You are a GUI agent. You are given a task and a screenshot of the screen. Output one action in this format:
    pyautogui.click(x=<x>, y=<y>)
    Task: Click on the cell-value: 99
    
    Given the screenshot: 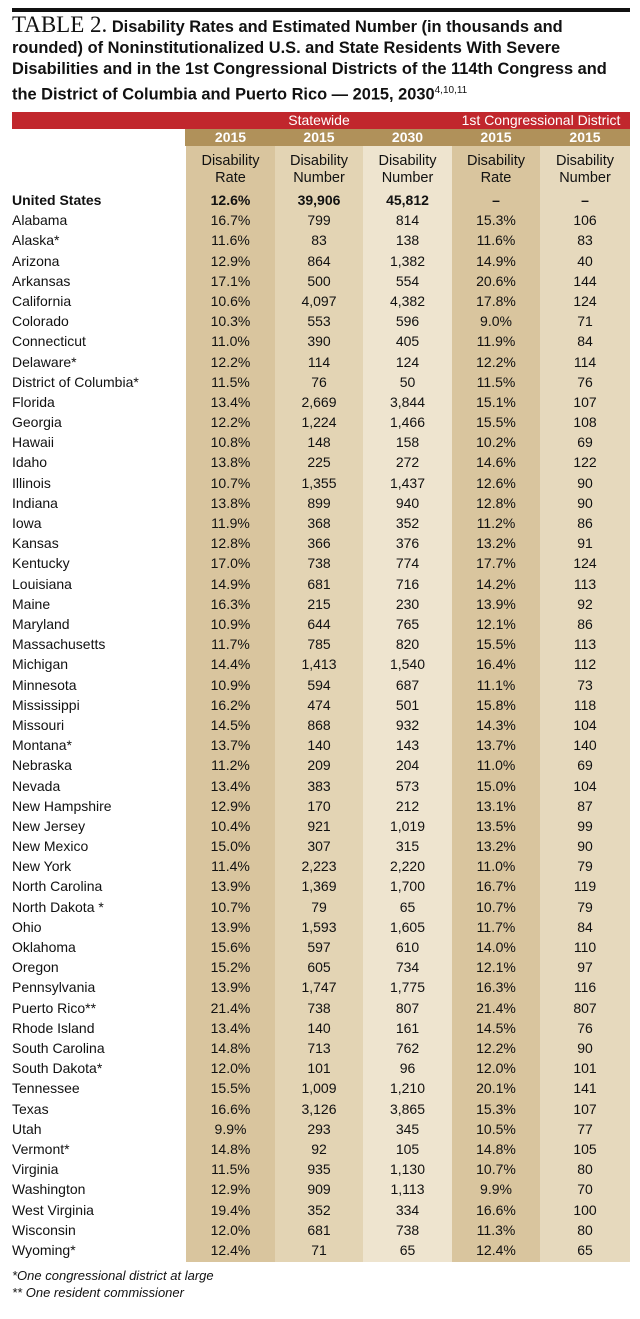 What is the action you would take?
    pyautogui.click(x=585, y=825)
    